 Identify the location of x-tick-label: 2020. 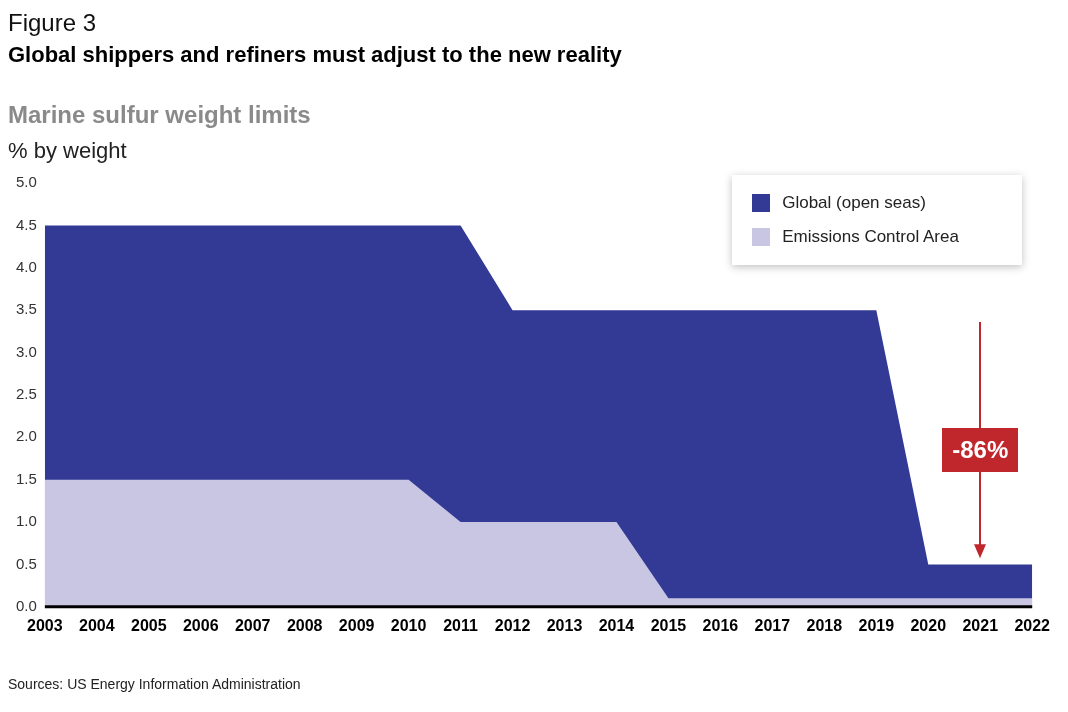
(928, 625).